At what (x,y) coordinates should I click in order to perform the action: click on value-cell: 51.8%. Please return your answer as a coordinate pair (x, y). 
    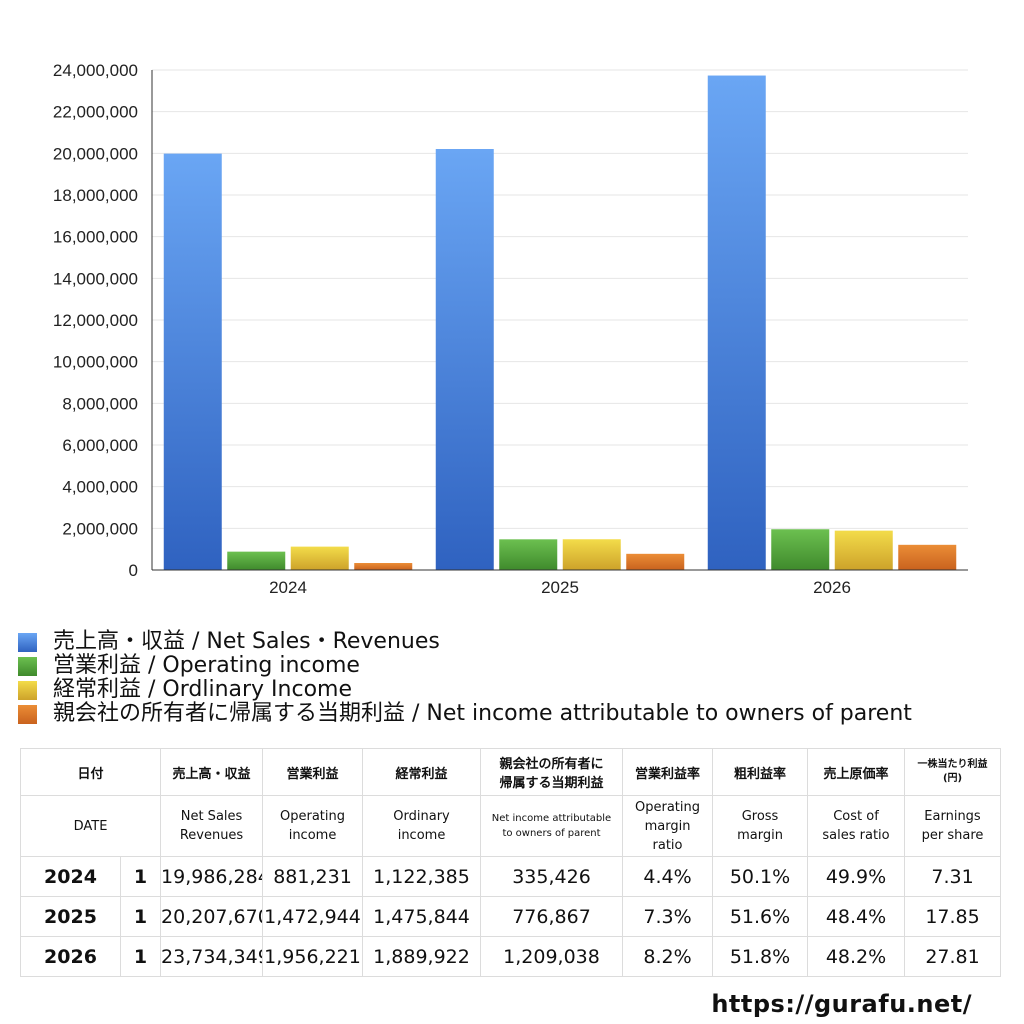
    Looking at the image, I should click on (760, 956).